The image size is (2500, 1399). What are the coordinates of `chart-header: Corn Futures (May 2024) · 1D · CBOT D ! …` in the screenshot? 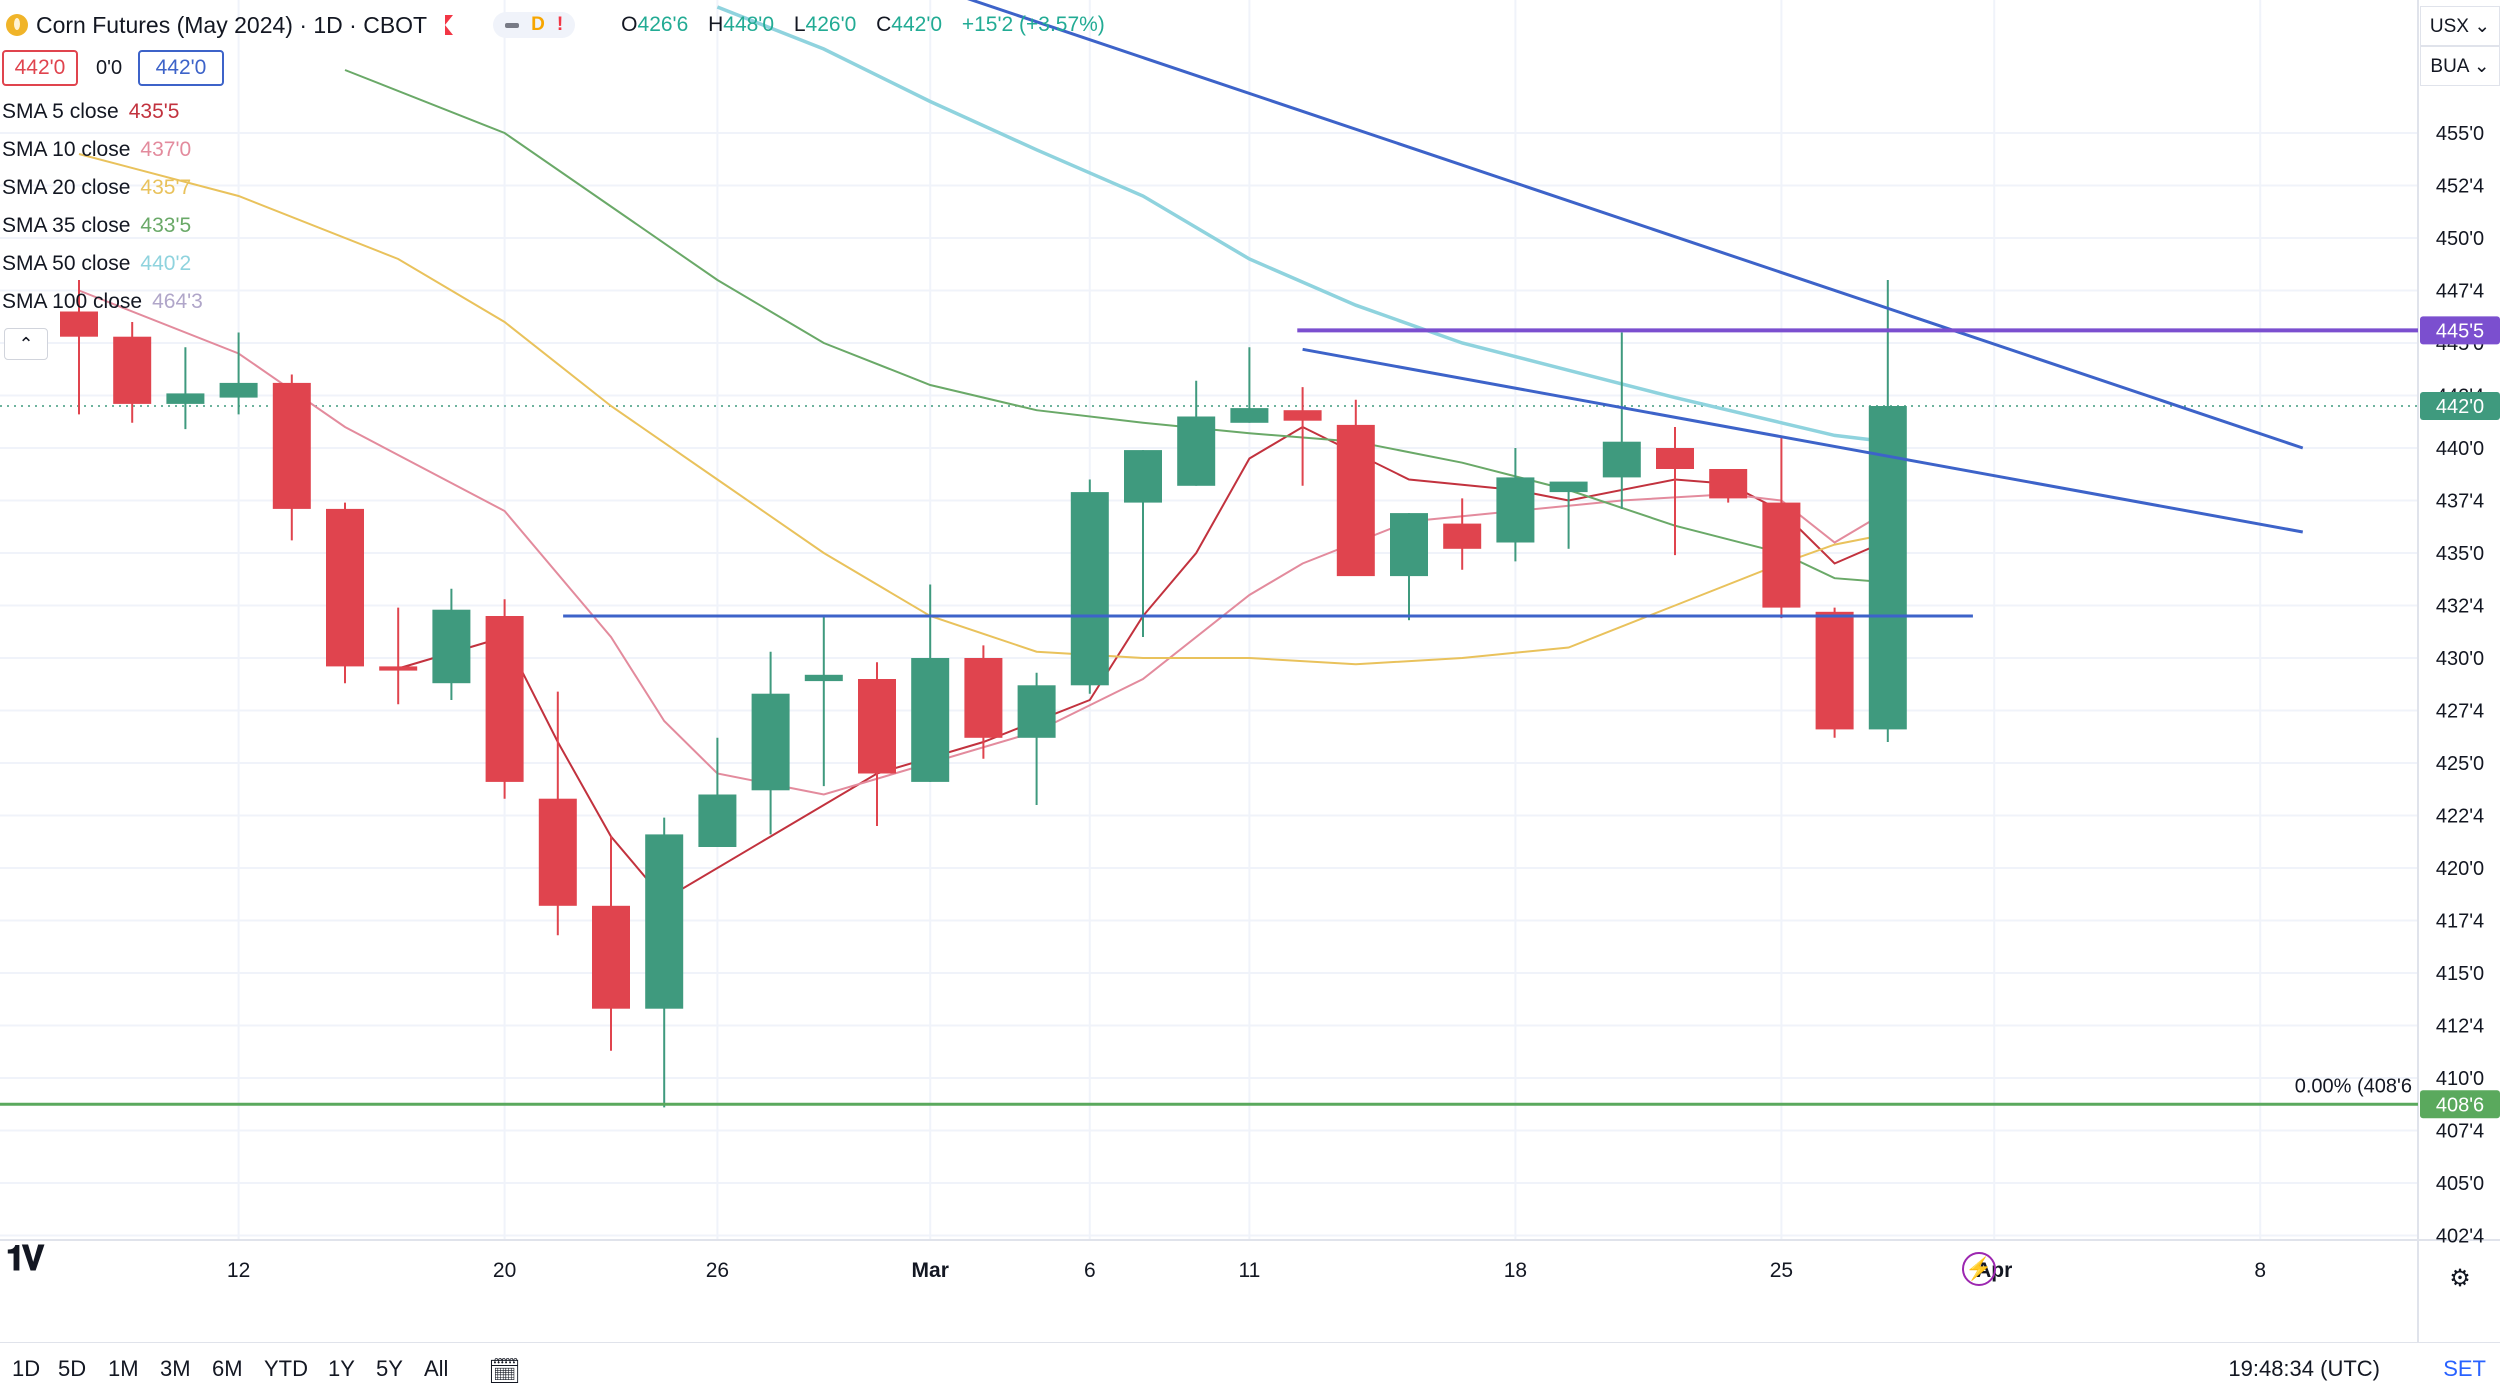 It's located at (559, 25).